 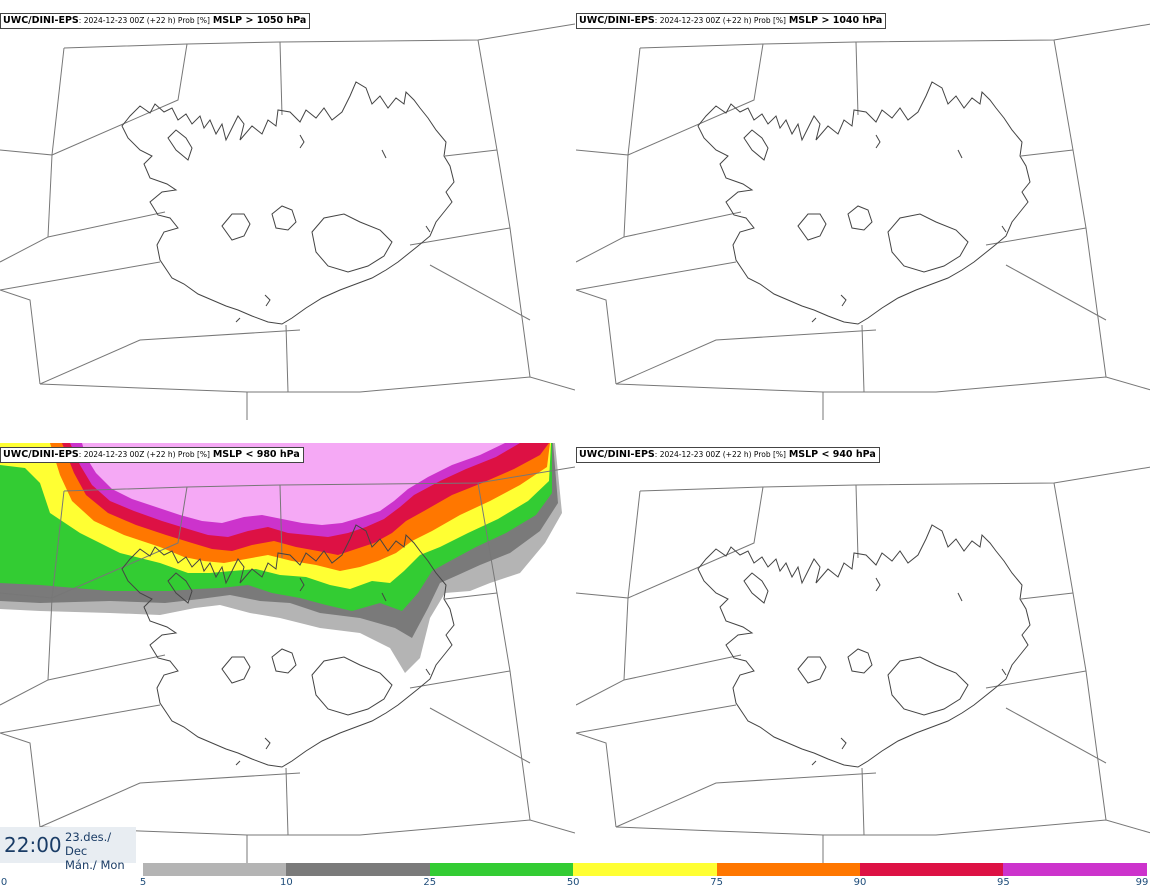 What do you see at coordinates (1003, 882) in the screenshot?
I see `colorbar-tick-label: 95` at bounding box center [1003, 882].